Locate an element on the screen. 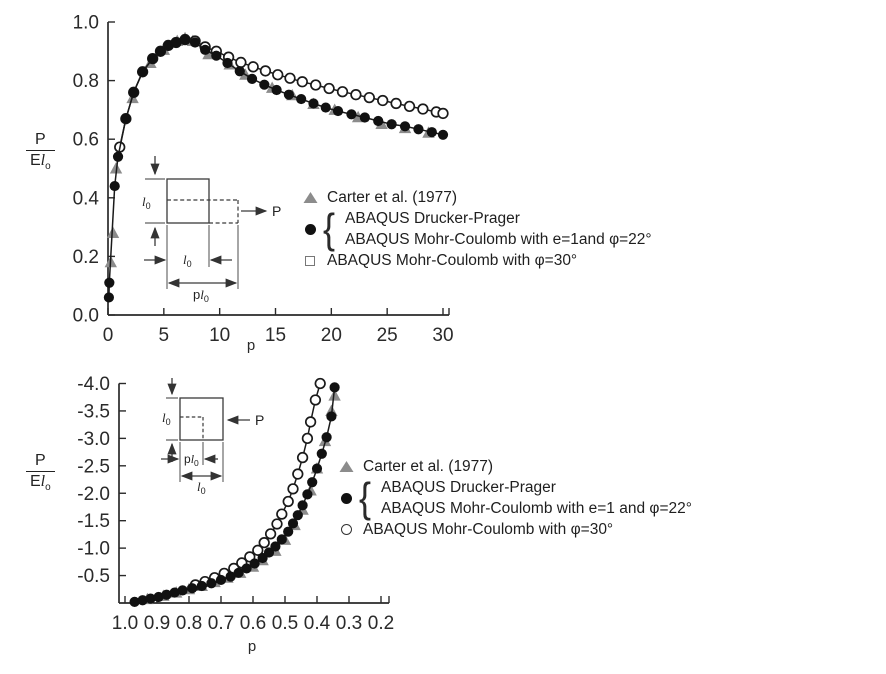  x-tick-label: 0.7 is located at coordinates (221, 623).